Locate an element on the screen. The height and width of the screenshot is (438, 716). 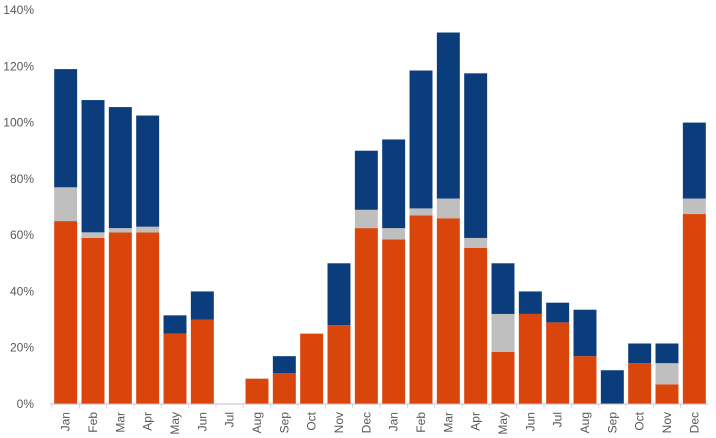
y-axis: 0% 20% 40% 60% 80% 100% 120% 140% is located at coordinates (18, 207).